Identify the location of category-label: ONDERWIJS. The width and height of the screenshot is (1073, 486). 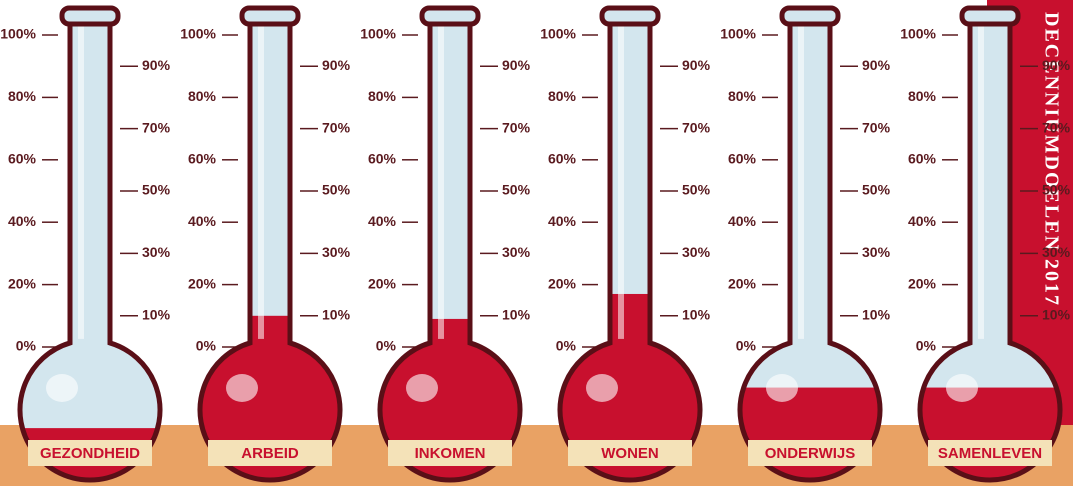
(810, 453).